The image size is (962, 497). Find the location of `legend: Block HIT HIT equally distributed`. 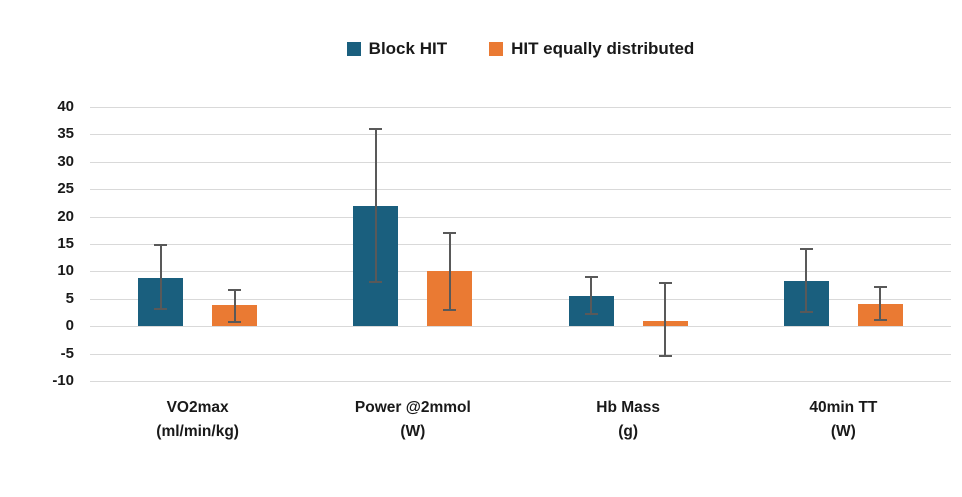

legend: Block HIT HIT equally distributed is located at coordinates (520, 49).